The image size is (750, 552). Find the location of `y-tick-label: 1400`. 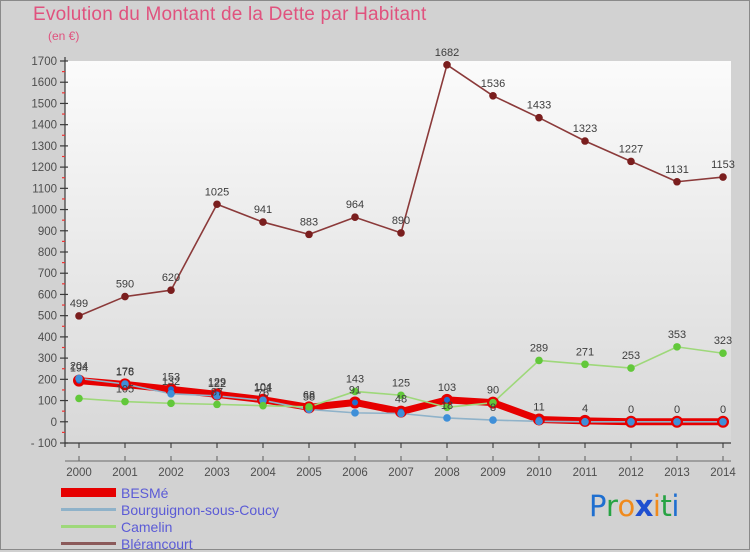

y-tick-label: 1400 is located at coordinates (44, 126).